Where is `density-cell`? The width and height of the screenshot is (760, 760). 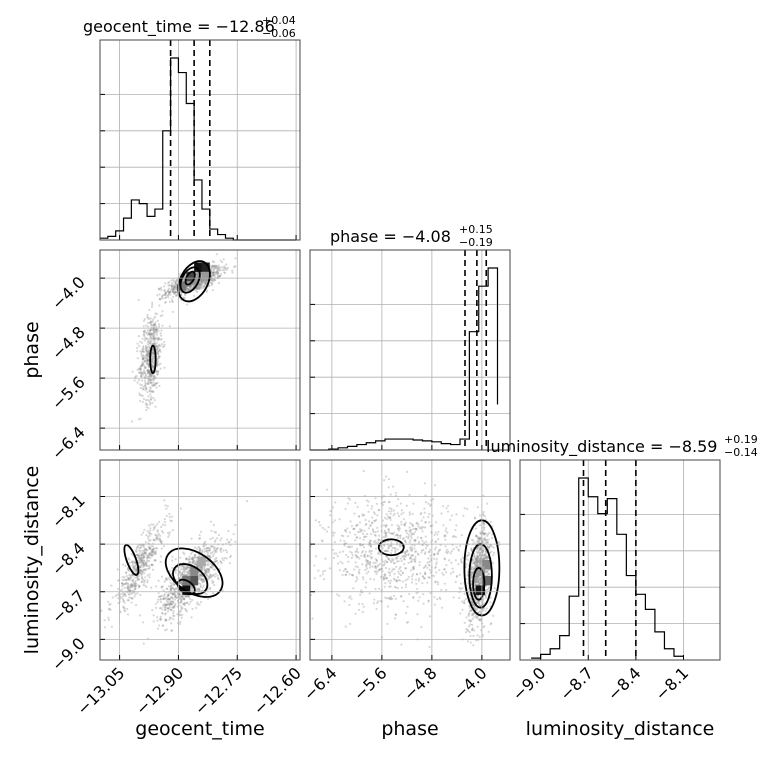
density-cell is located at coordinates (182, 286).